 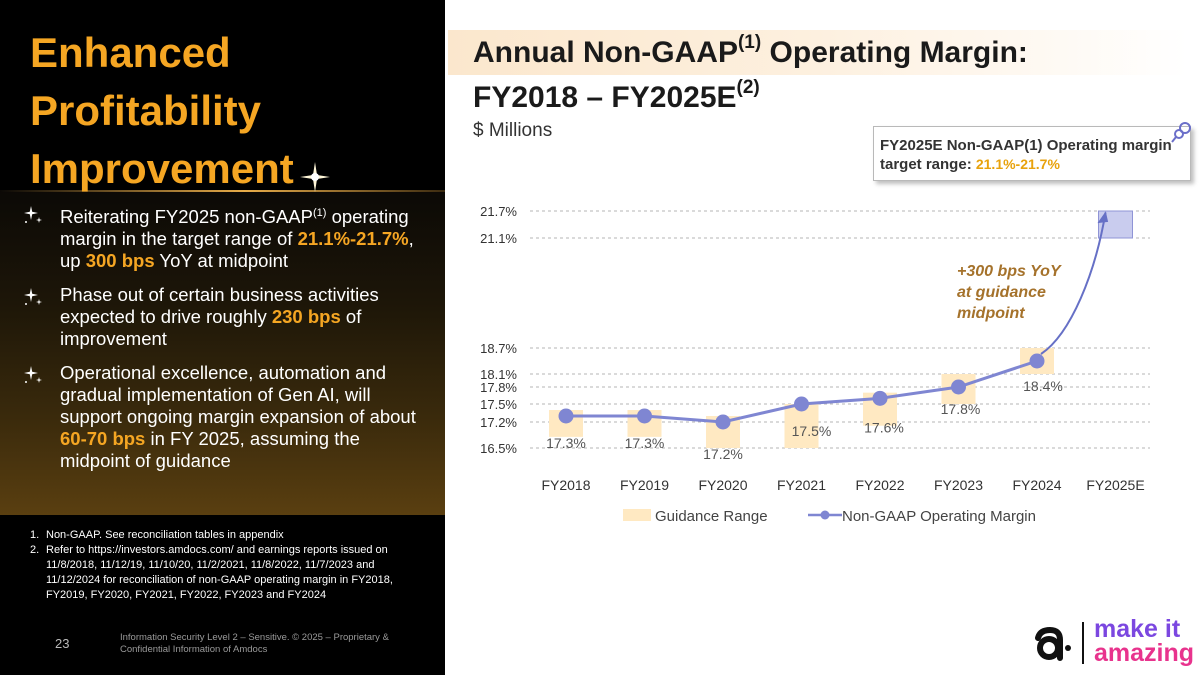 What do you see at coordinates (146, 110) in the screenshot?
I see `title-line: Profitability` at bounding box center [146, 110].